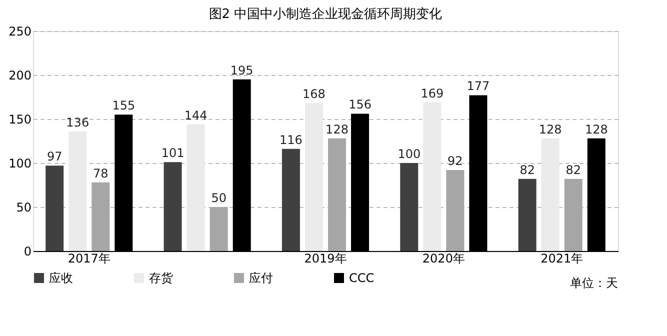 This screenshot has width=667, height=336. I want to click on y-tick-label: 150, so click(20, 119).